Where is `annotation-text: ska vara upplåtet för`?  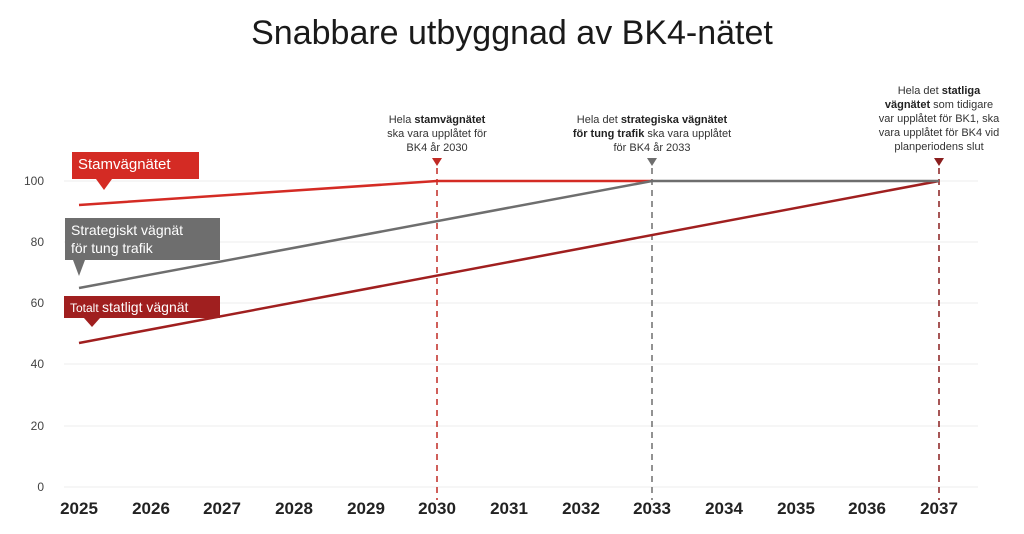
annotation-text: ska vara upplåtet för is located at coordinates (437, 134).